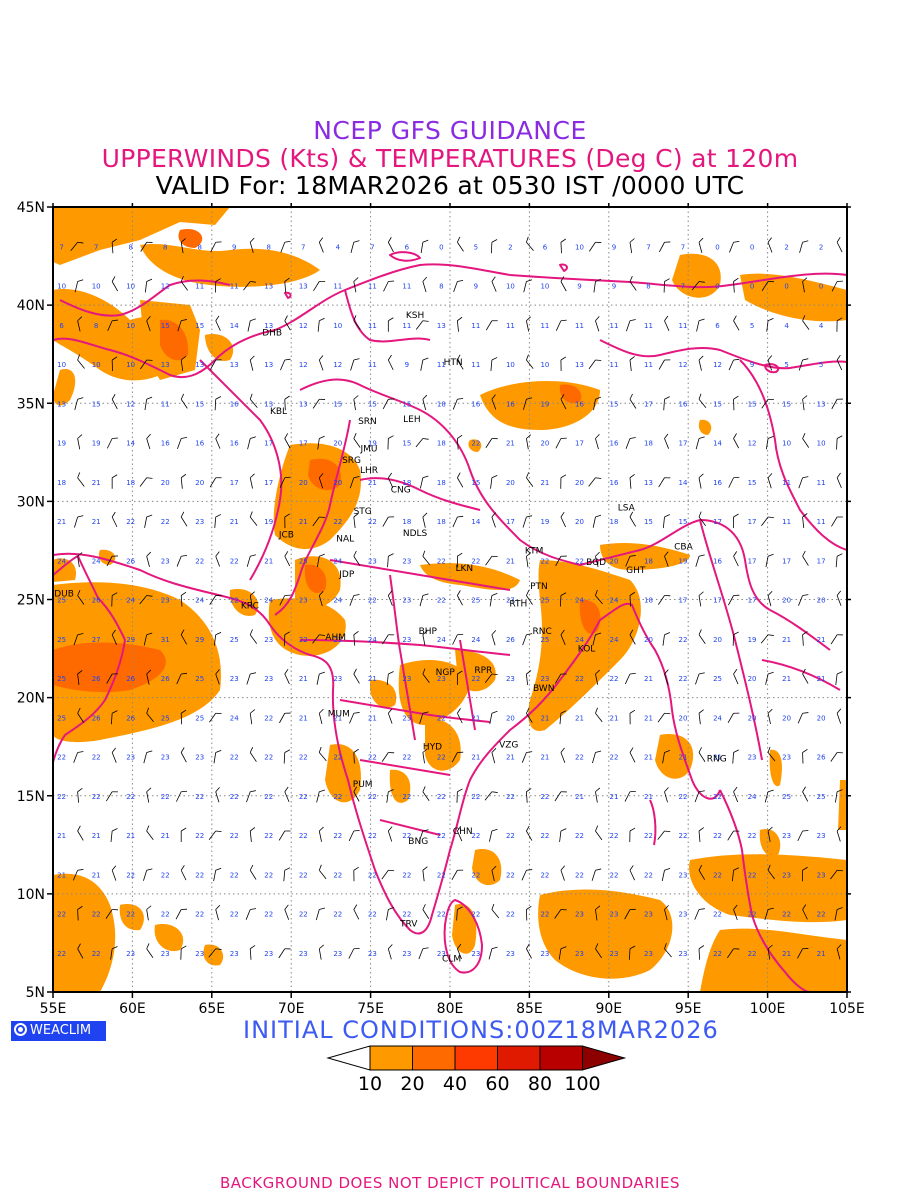  Describe the element at coordinates (199, 326) in the screenshot. I see `temperature-value: 15` at that location.